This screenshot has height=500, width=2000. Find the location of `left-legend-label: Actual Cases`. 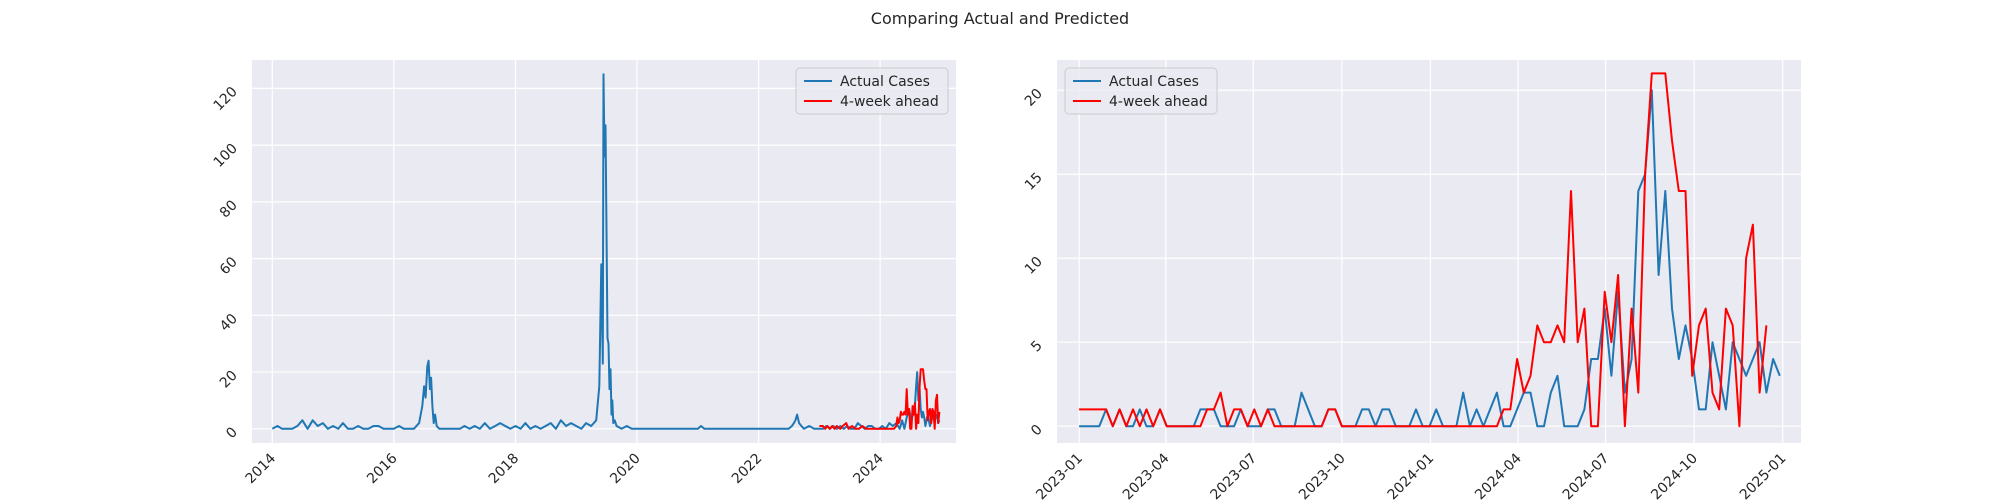

left-legend-label: Actual Cases is located at coordinates (885, 82).